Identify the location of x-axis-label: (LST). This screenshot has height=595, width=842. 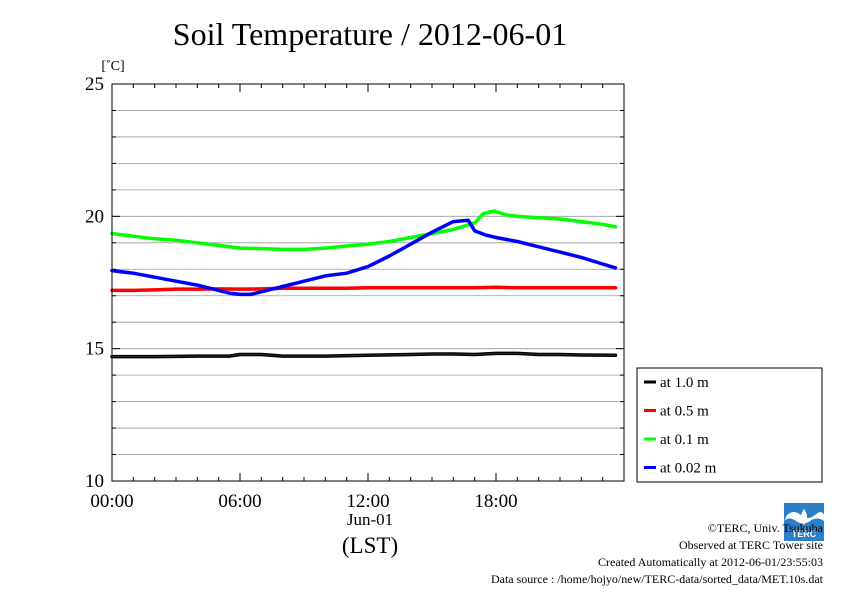
(370, 545).